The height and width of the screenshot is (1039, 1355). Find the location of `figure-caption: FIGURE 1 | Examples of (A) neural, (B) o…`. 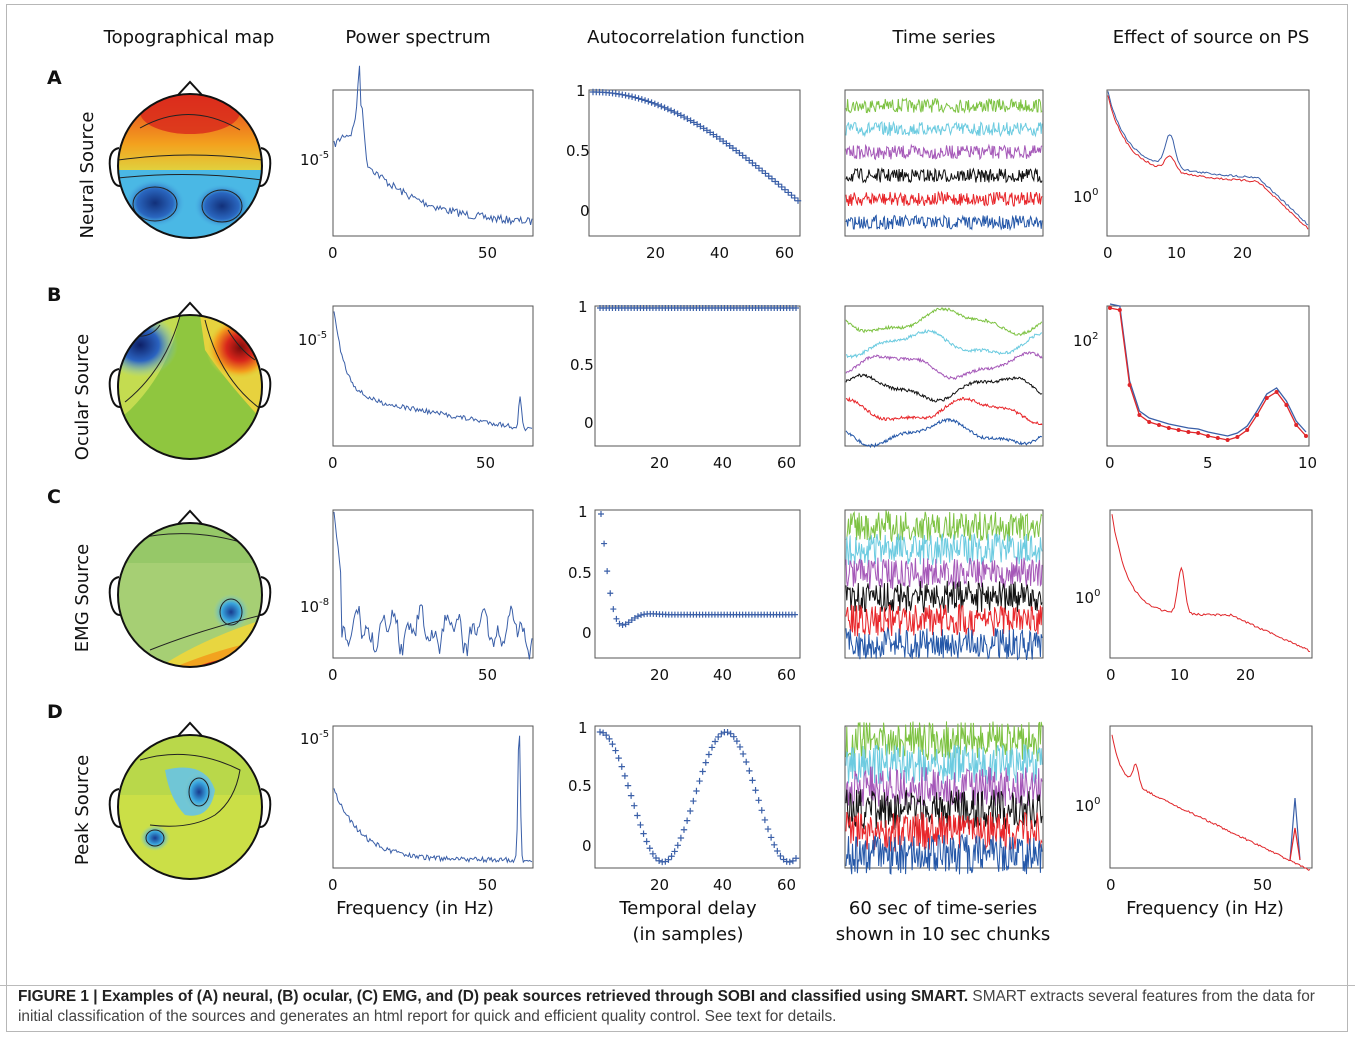

figure-caption: FIGURE 1 | Examples of (A) neural, (B) o… is located at coordinates (678, 1007).